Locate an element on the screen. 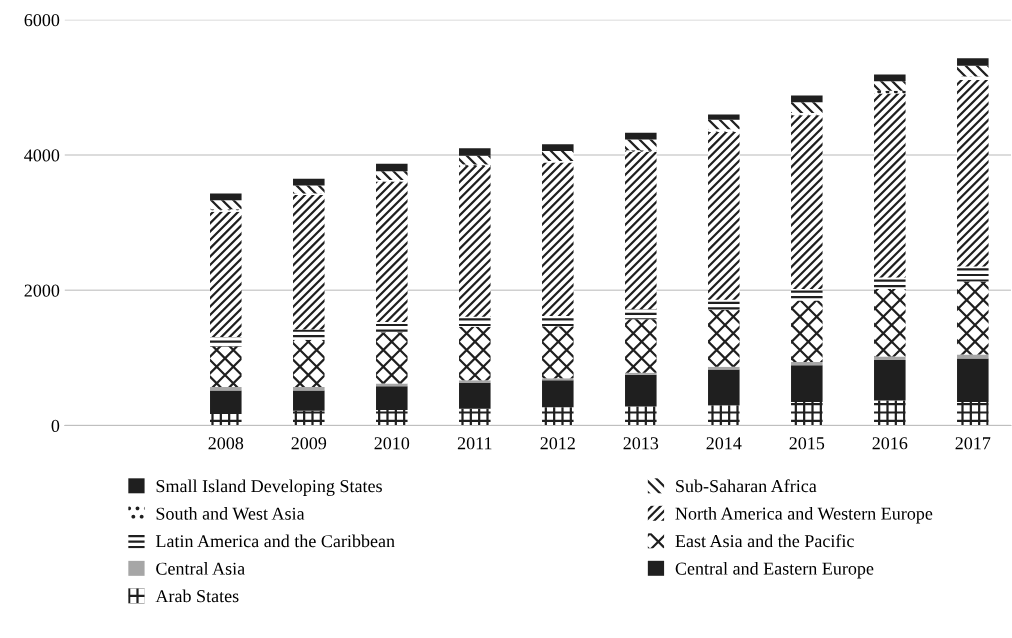  y-tick-label: 4000 is located at coordinates (42, 155).